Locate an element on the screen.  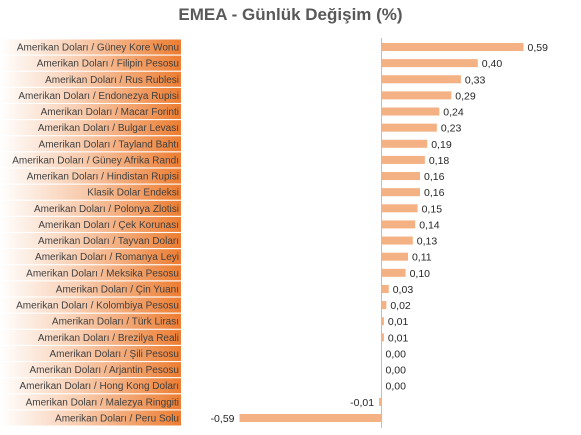
category-label: Amerikan Doları / Romanya Leyi is located at coordinates (107, 257).